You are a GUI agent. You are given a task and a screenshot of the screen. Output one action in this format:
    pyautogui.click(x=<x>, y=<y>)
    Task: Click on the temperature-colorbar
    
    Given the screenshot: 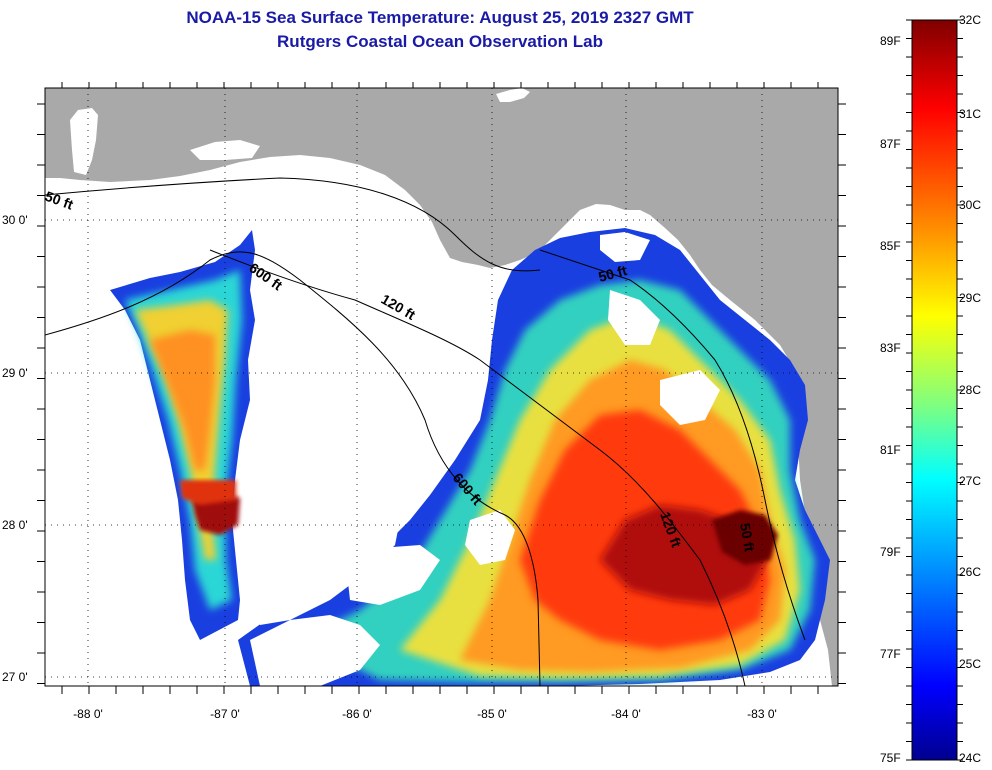 What is the action you would take?
    pyautogui.click(x=934, y=390)
    